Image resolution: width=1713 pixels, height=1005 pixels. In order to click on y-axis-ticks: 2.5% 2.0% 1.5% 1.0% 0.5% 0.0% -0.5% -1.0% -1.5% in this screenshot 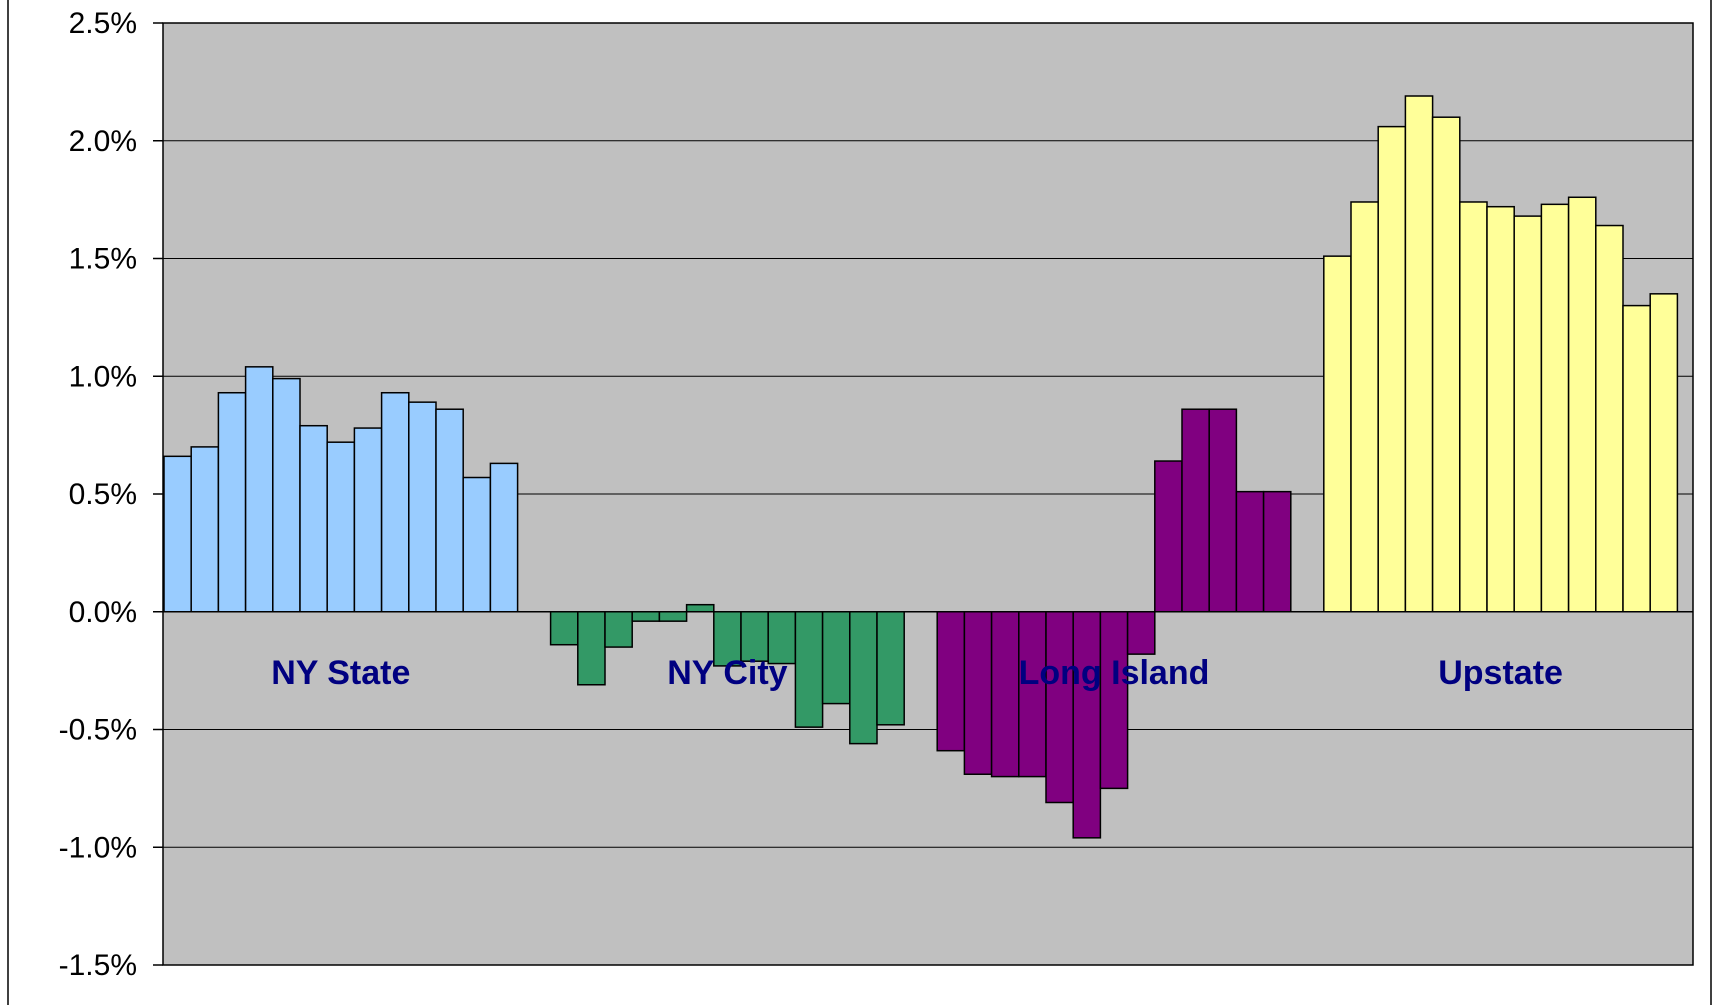, I will do `click(111, 494)`.